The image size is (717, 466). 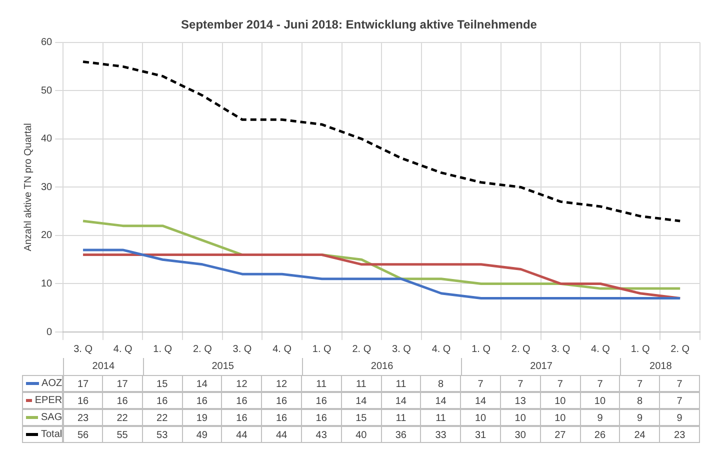 What do you see at coordinates (49, 332) in the screenshot?
I see `y-tick-label: 0` at bounding box center [49, 332].